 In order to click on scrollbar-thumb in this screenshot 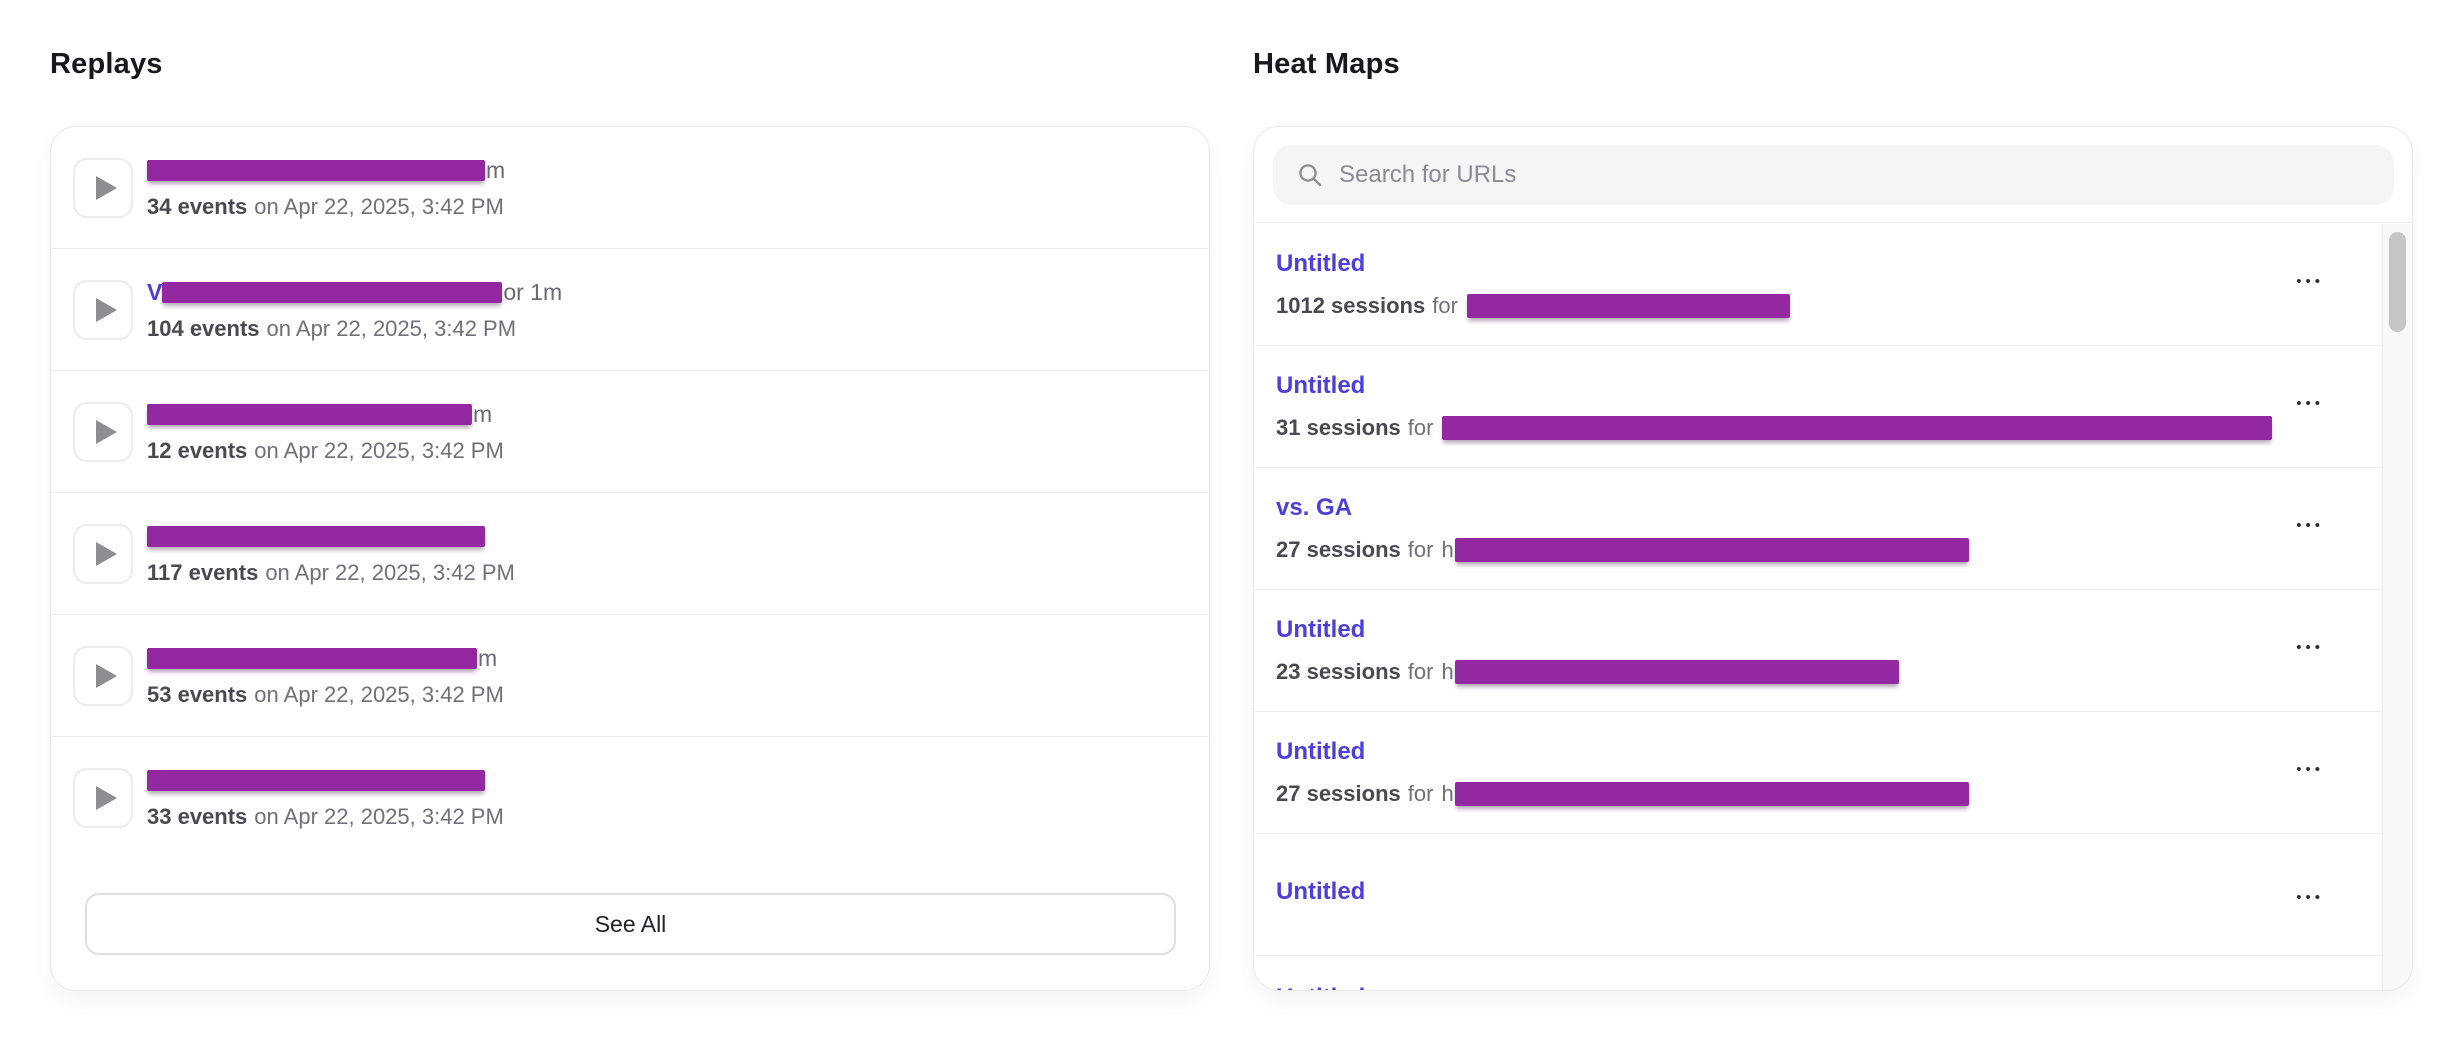, I will do `click(2397, 282)`.